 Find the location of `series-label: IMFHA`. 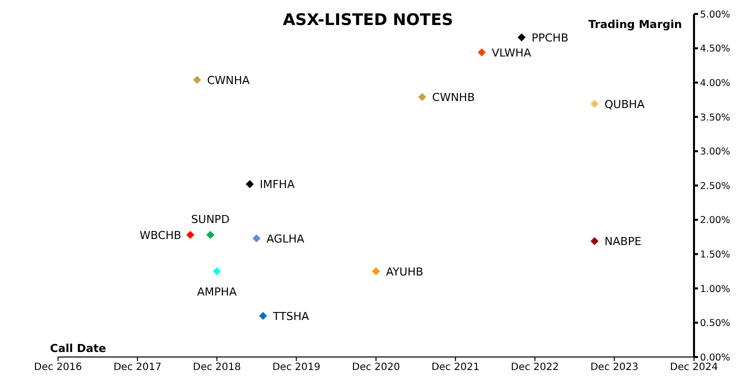

series-label: IMFHA is located at coordinates (278, 185).